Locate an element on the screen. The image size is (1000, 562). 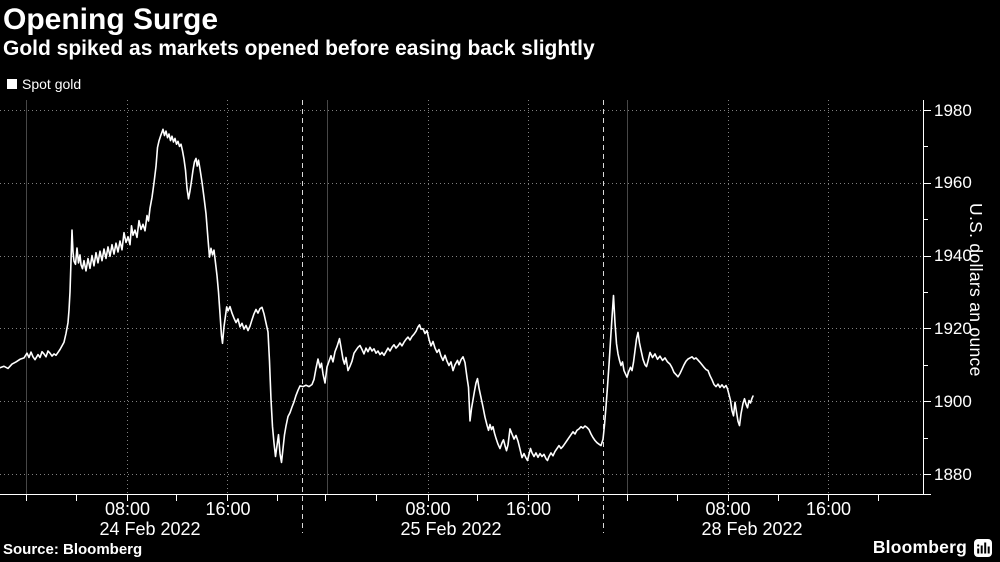
x-axis-line is located at coordinates (465, 494).